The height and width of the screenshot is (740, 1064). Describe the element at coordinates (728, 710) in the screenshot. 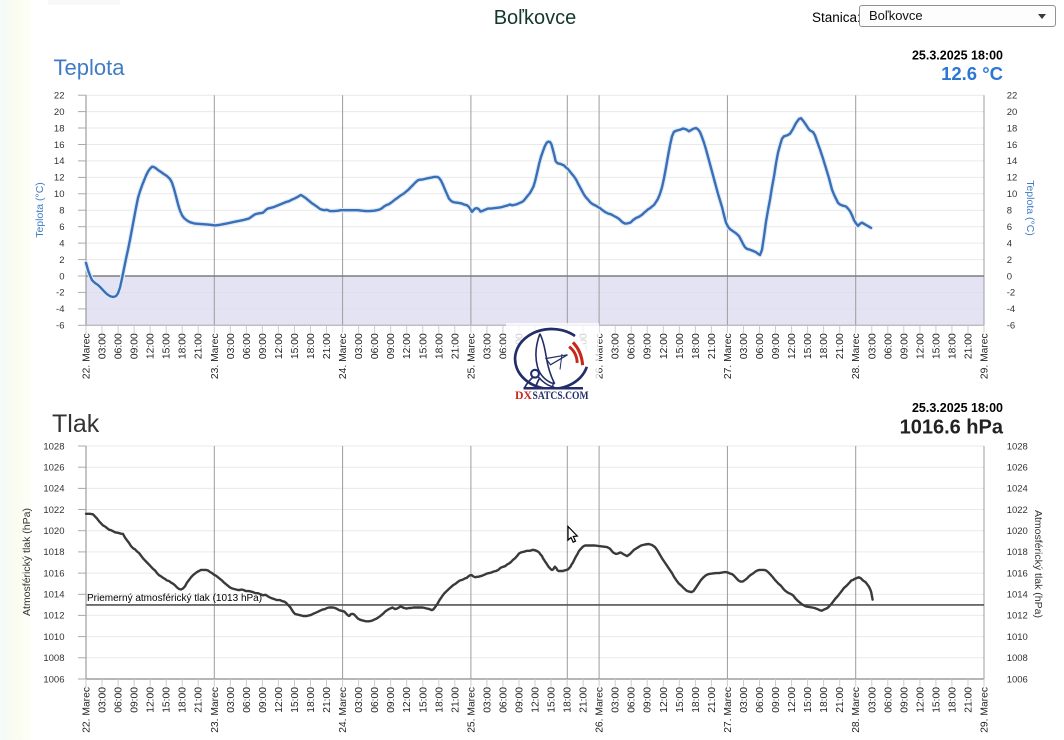

I see `svg-text: 27. Marec` at that location.